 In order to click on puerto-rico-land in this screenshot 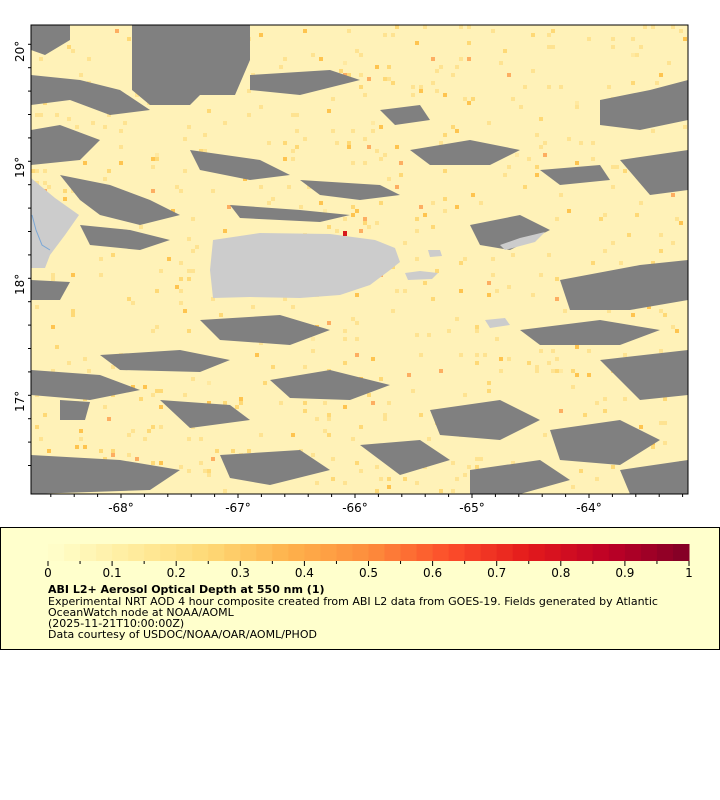, I will do `click(305, 265)`.